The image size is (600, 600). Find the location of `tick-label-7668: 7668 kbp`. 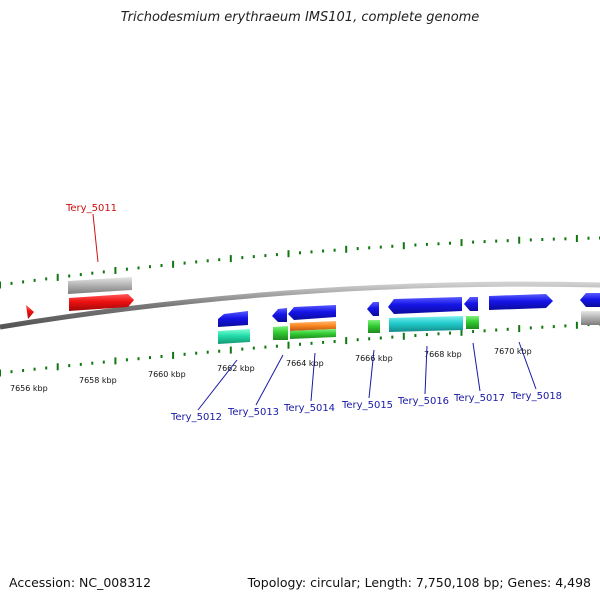

tick-label-7668: 7668 kbp is located at coordinates (443, 354).